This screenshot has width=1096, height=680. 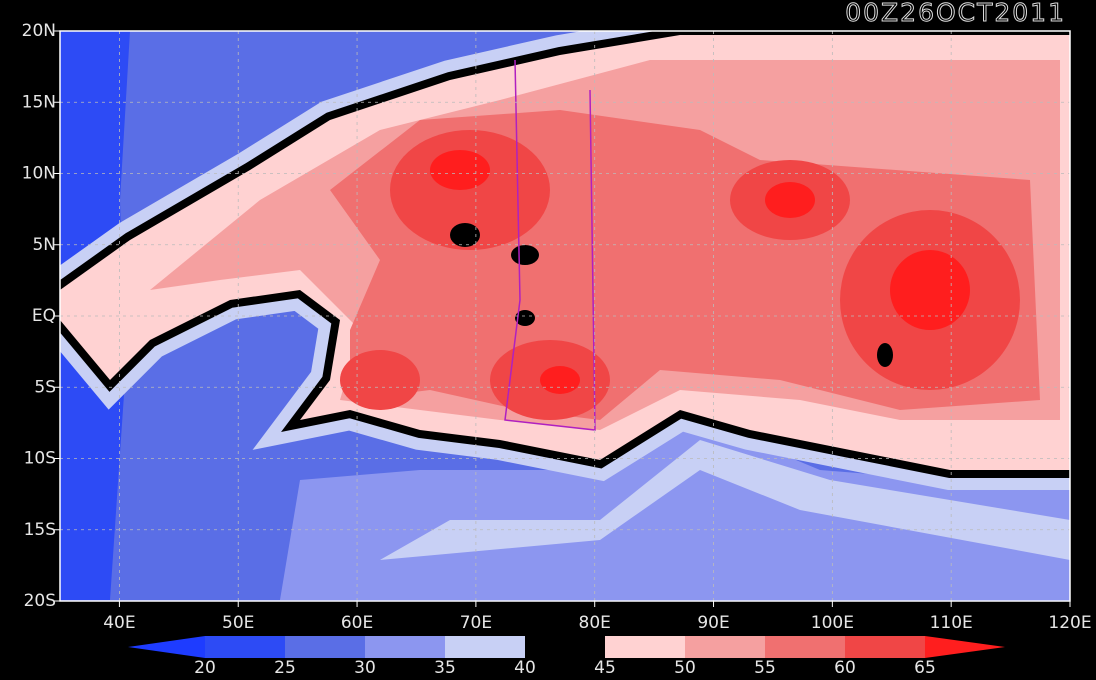 I want to click on lon-label: 60E, so click(x=357, y=623).